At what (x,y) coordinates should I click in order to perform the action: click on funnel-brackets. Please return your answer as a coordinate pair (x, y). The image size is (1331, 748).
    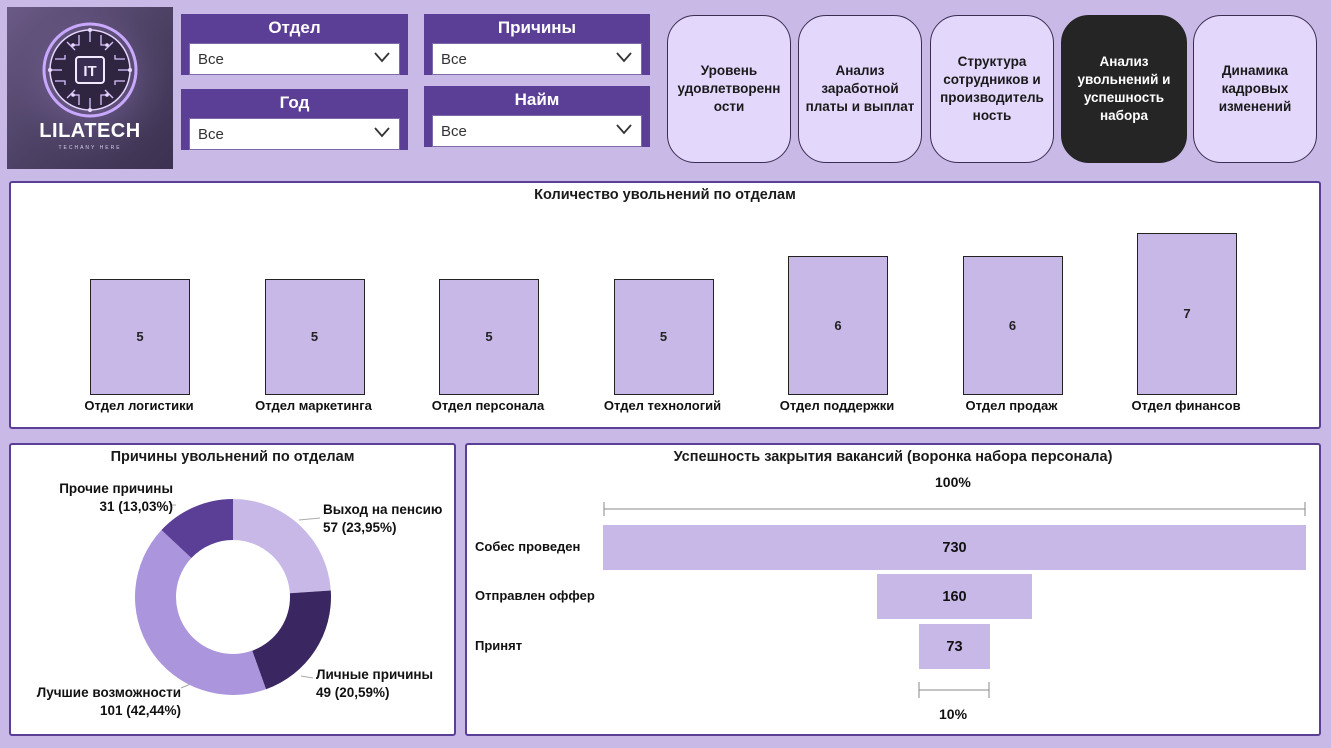
    Looking at the image, I should click on (954, 600).